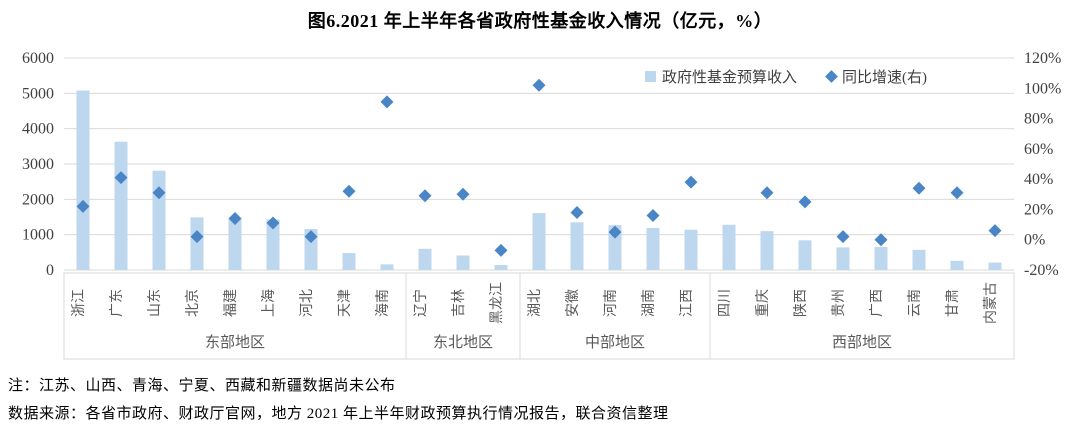 This screenshot has width=1080, height=432. Describe the element at coordinates (831, 76) in the screenshot. I see `diamond-swatch-icon` at that location.